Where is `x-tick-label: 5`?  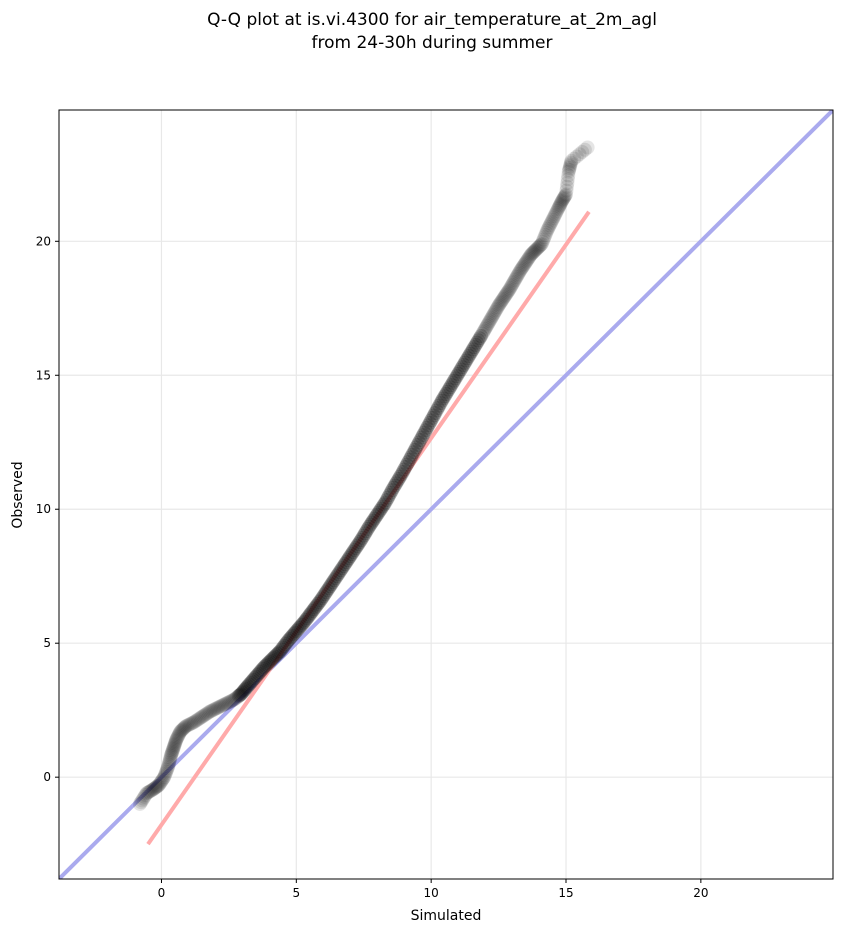
x-tick-label: 5 is located at coordinates (297, 893).